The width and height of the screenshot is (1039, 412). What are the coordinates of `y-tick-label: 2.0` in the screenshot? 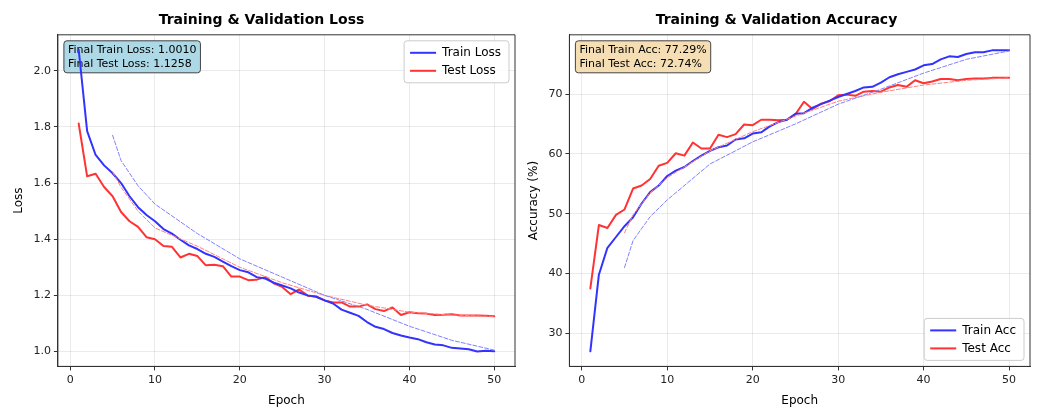 It's located at (42, 70).